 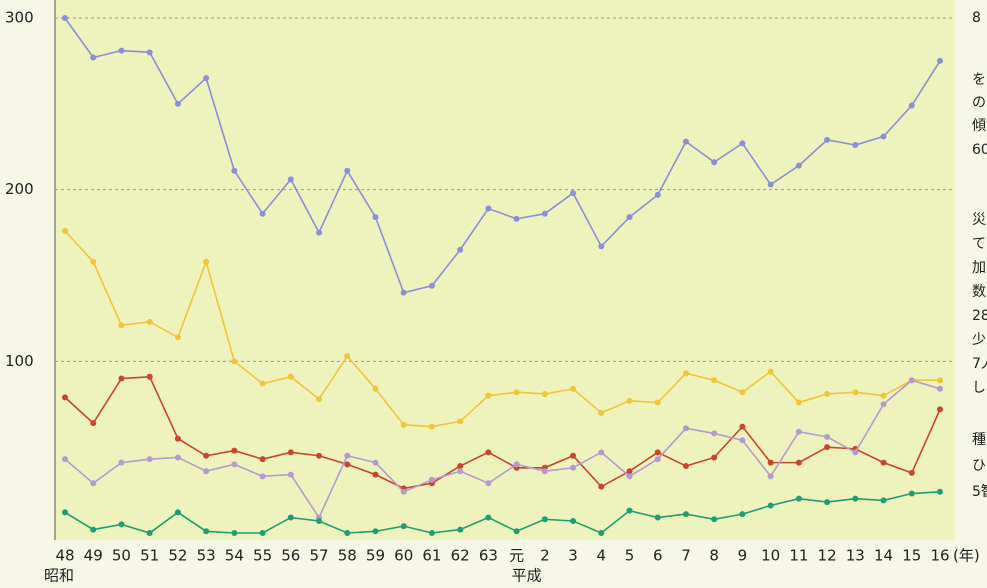 I want to click on x-tick-label: 48, so click(x=64, y=556).